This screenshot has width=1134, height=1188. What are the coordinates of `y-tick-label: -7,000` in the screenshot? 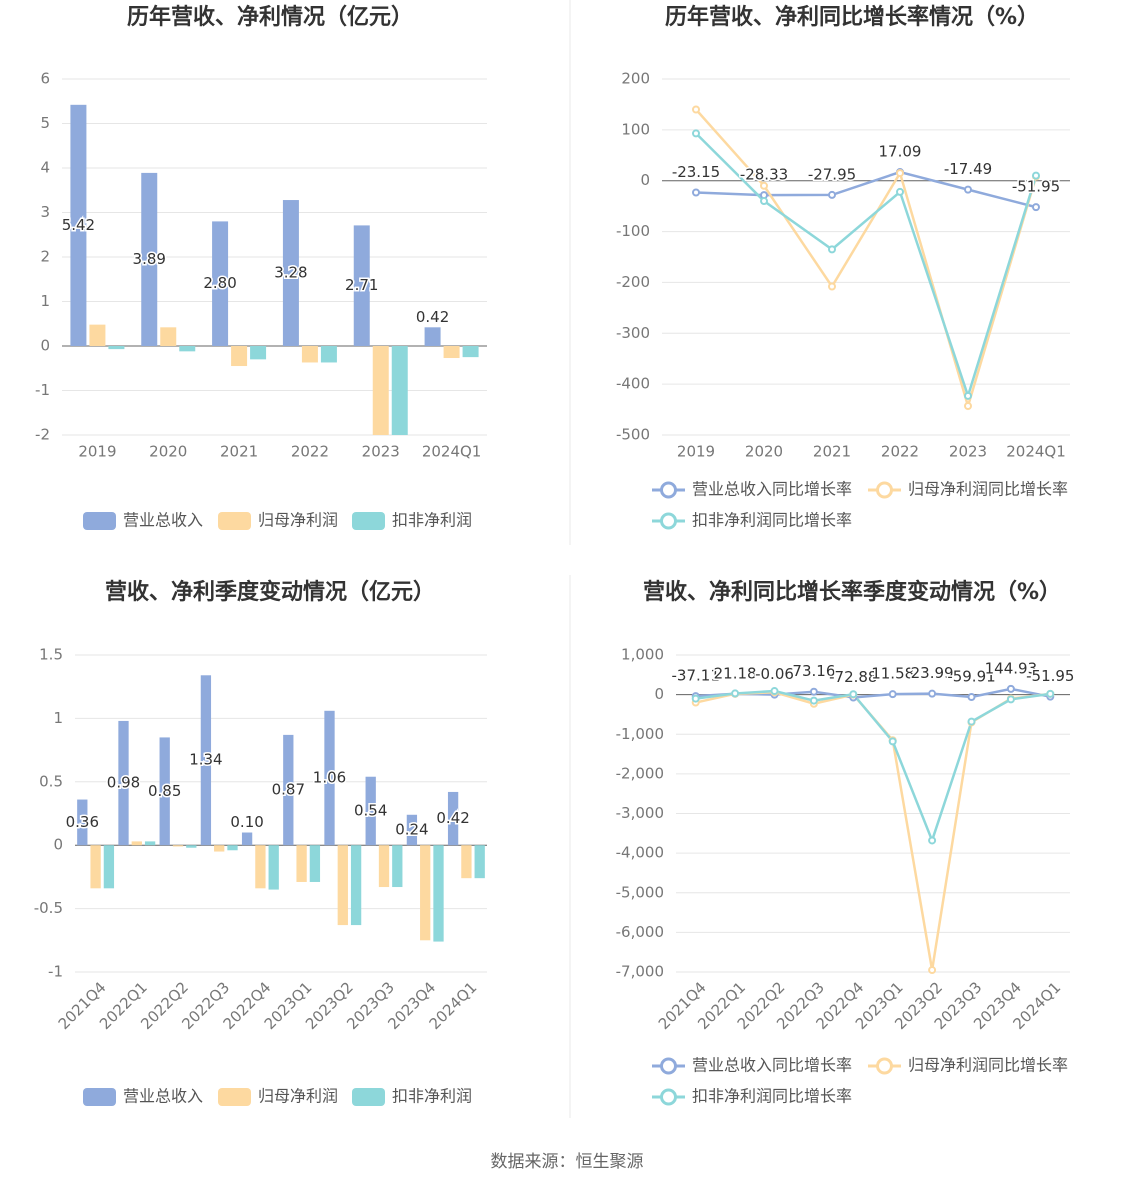 It's located at (640, 972).